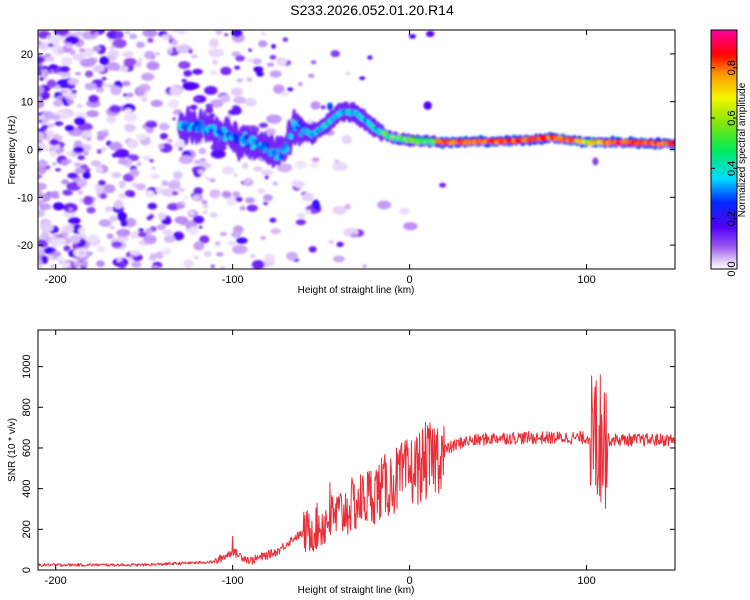  What do you see at coordinates (56, 581) in the screenshot?
I see `x-tick-label: -200` at bounding box center [56, 581].